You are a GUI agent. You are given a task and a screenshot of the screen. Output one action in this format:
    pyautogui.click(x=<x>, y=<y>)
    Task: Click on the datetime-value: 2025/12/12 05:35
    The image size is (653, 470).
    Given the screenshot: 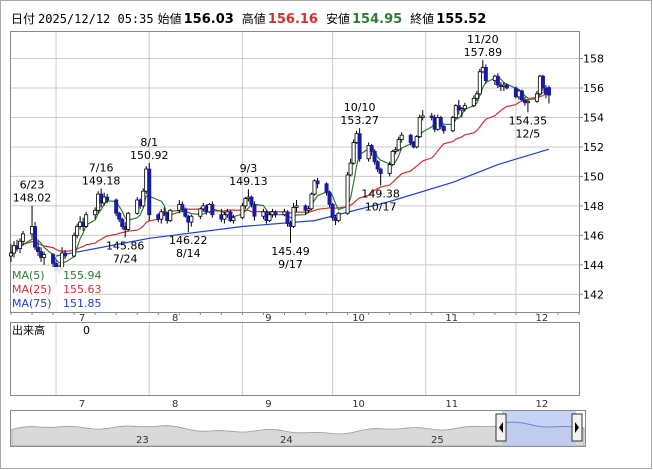 What is the action you would take?
    pyautogui.click(x=96, y=19)
    